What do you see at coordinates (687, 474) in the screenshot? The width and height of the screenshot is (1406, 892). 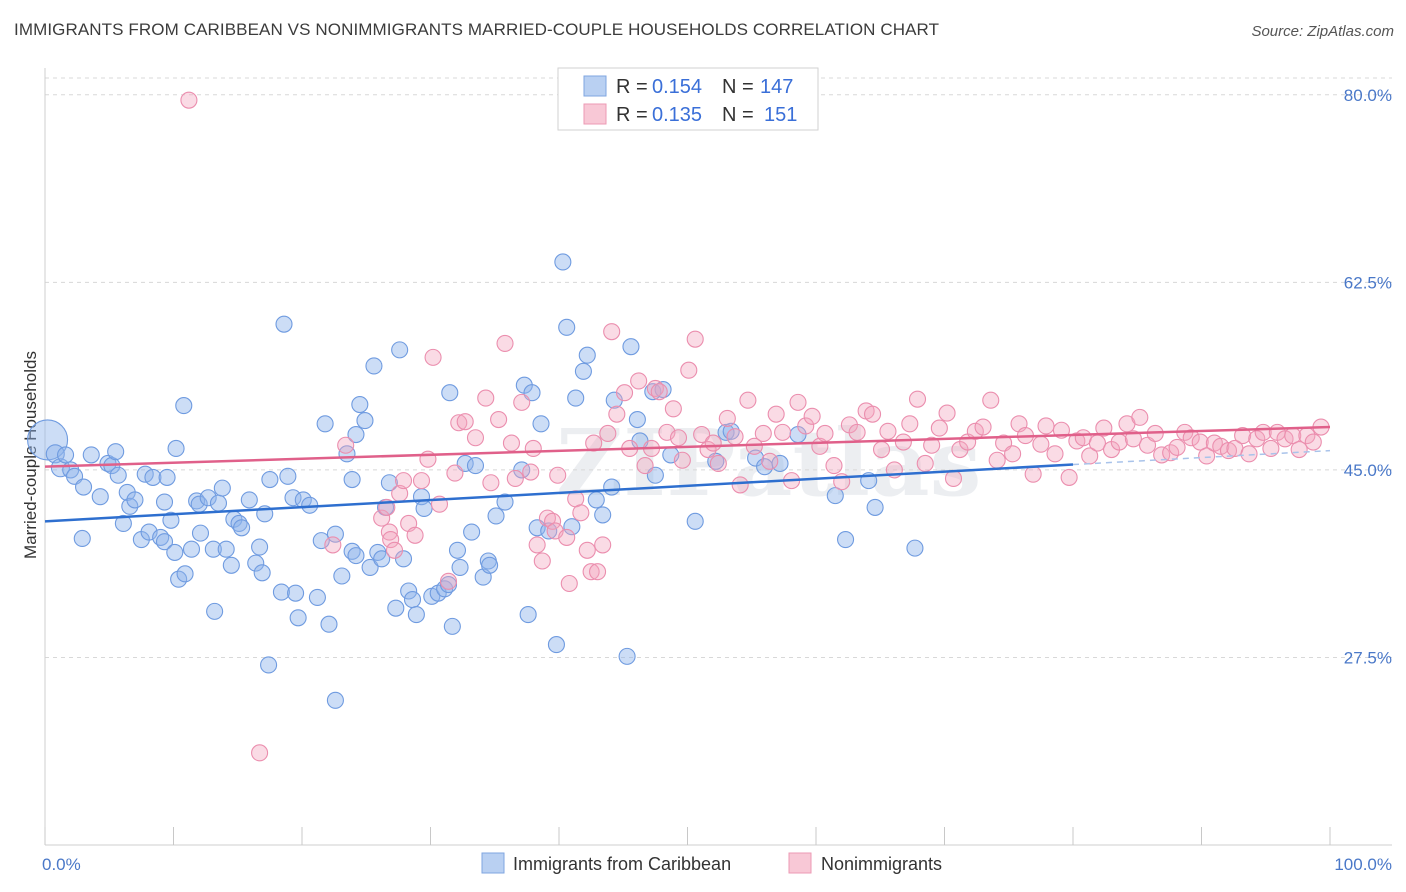 I see `trend-lines` at bounding box center [687, 474].